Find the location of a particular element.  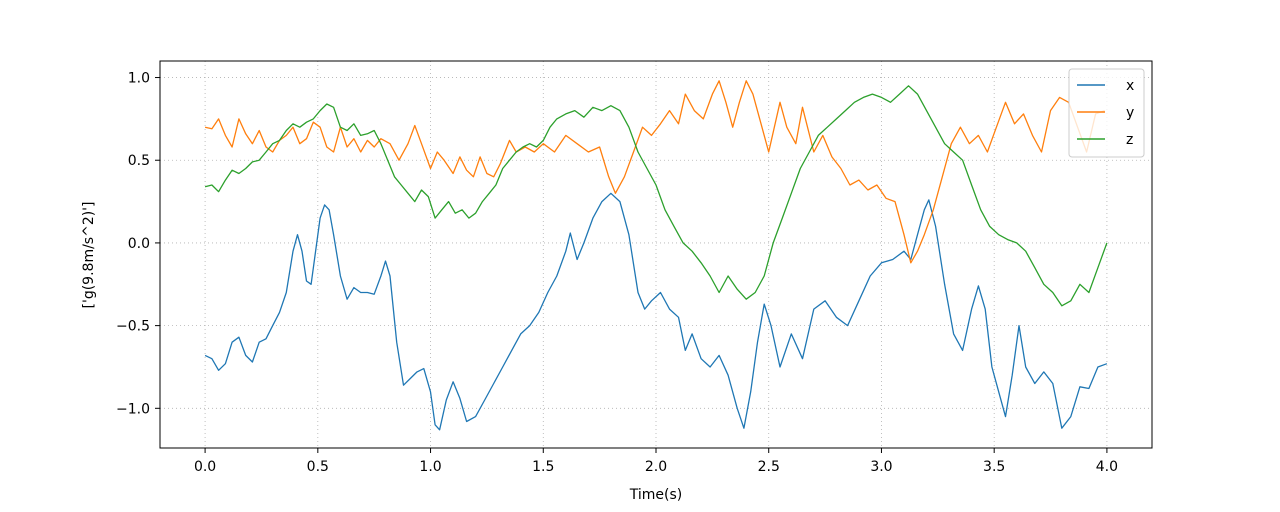

x-axis: 0.0 0.5 1.0 1.5 2.0 2.5 3.0 3.5 4.0 is located at coordinates (656, 461).